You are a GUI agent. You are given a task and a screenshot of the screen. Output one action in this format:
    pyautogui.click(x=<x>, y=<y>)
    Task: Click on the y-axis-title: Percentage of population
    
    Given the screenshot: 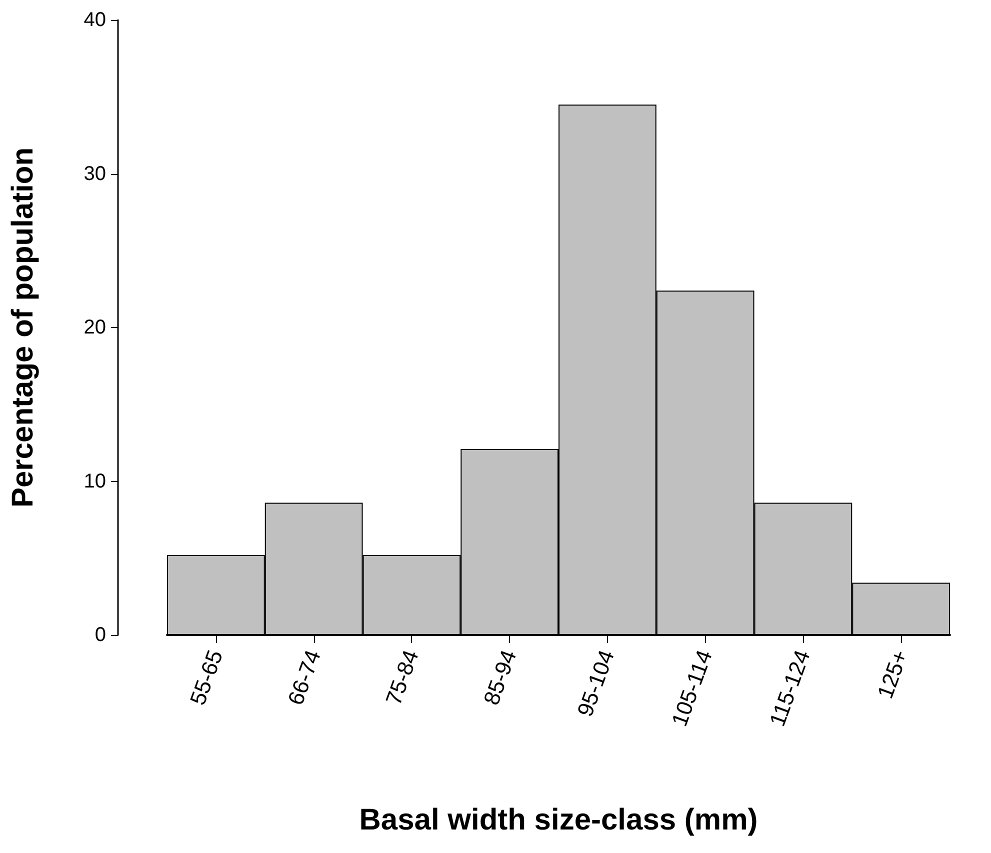 What is the action you would take?
    pyautogui.click(x=23, y=327)
    